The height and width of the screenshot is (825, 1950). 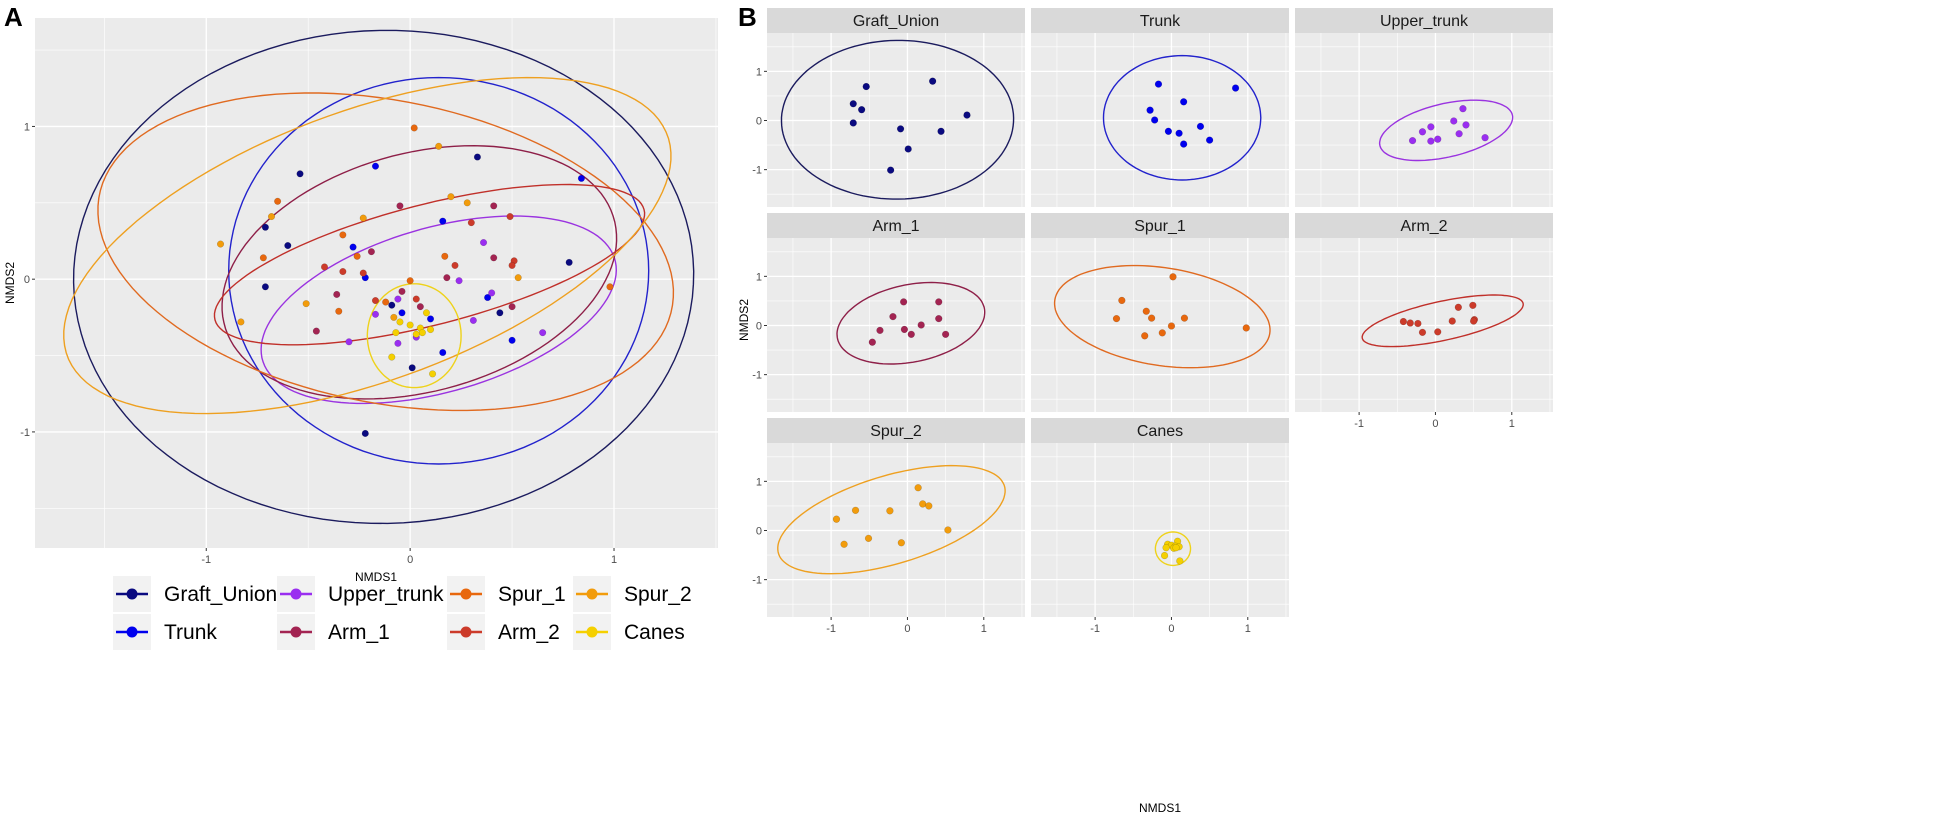 I want to click on ellipse-trunk, so click(x=438, y=270).